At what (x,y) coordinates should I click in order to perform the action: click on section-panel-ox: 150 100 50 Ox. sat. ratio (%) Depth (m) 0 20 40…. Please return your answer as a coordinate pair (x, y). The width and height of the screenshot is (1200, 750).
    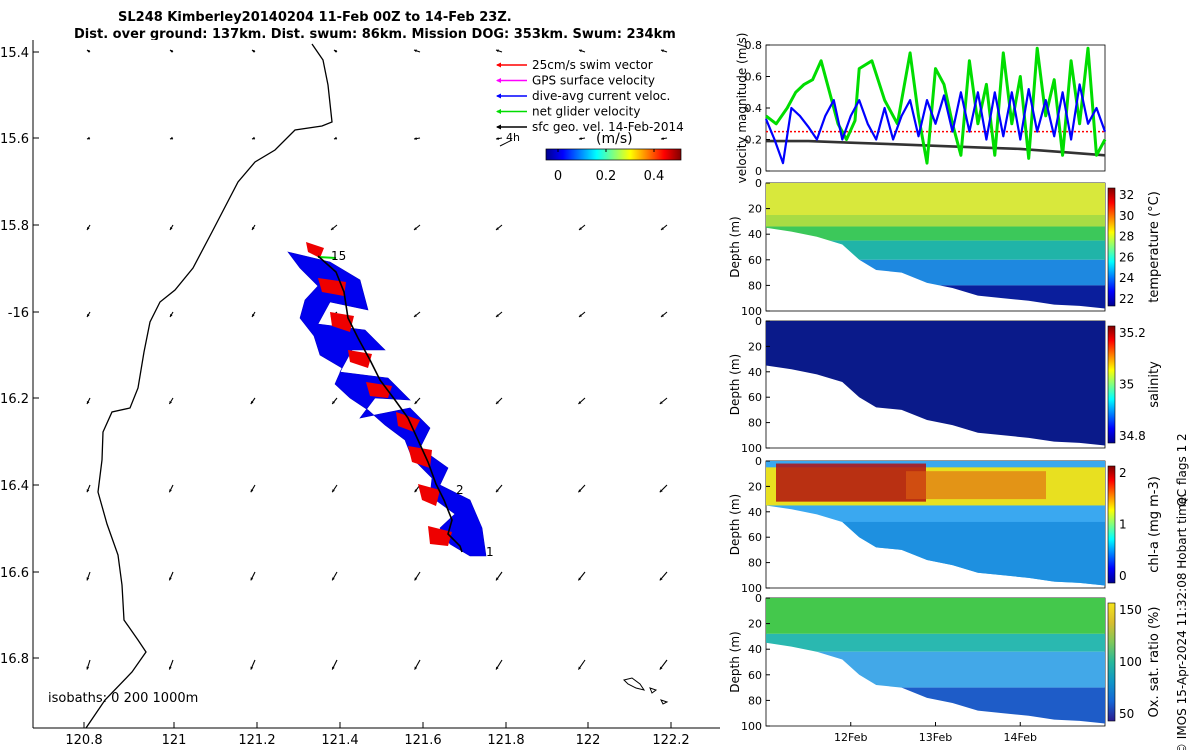
    Looking at the image, I should click on (945, 662).